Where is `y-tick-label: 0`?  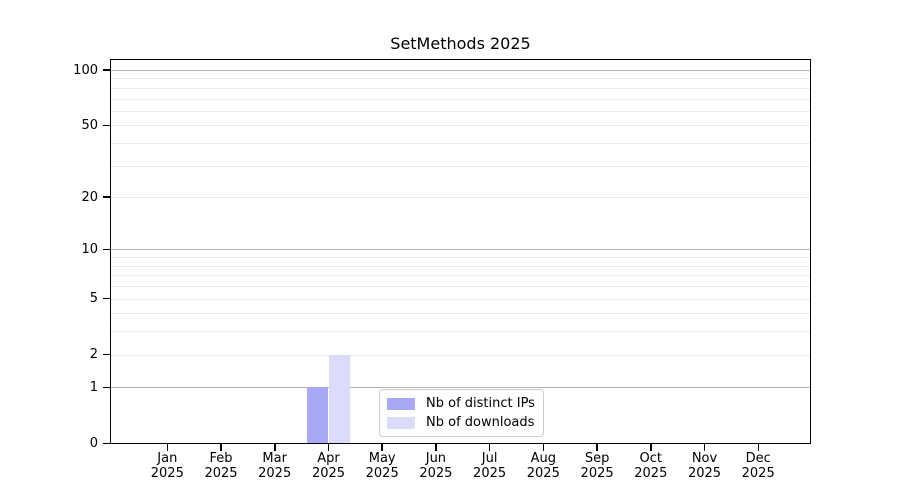 y-tick-label: 0 is located at coordinates (93, 443).